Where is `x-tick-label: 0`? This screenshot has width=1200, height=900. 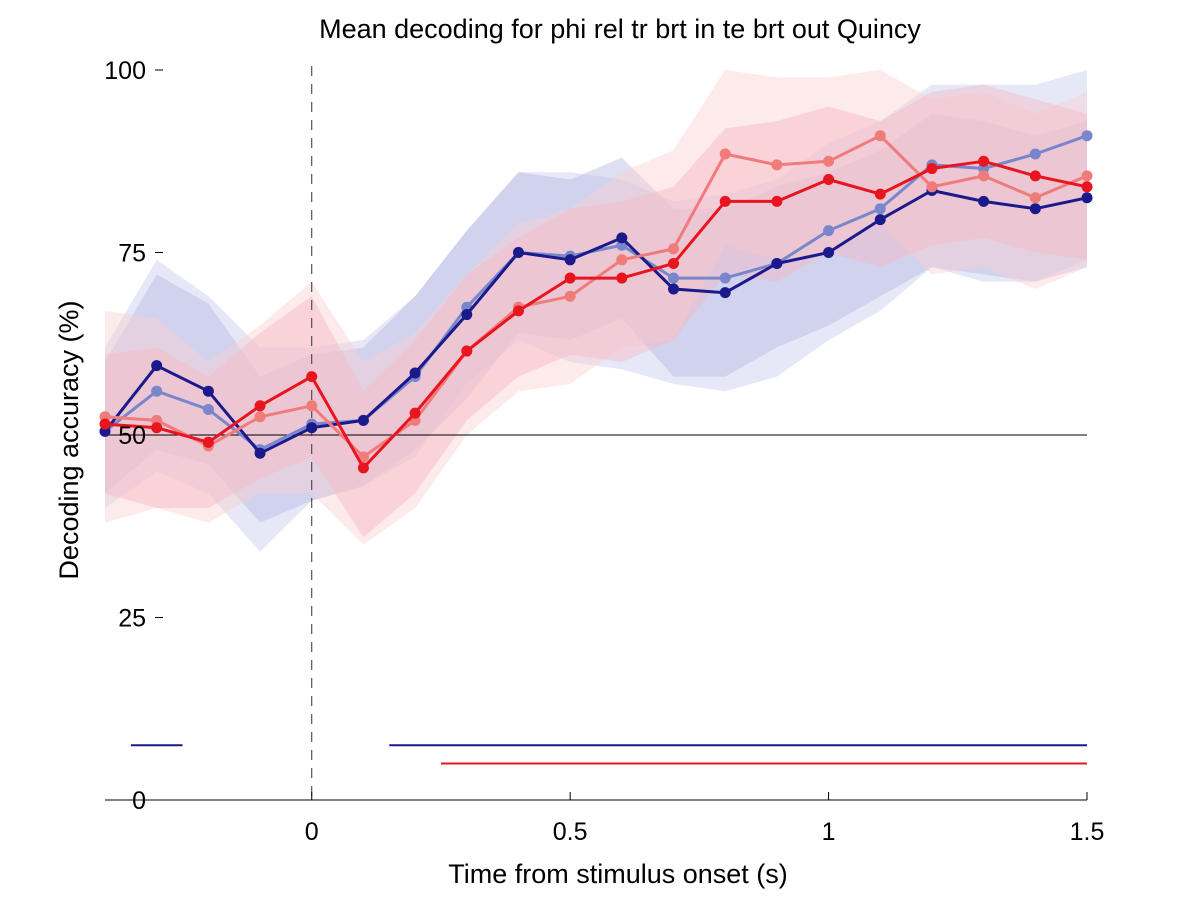 x-tick-label: 0 is located at coordinates (312, 832).